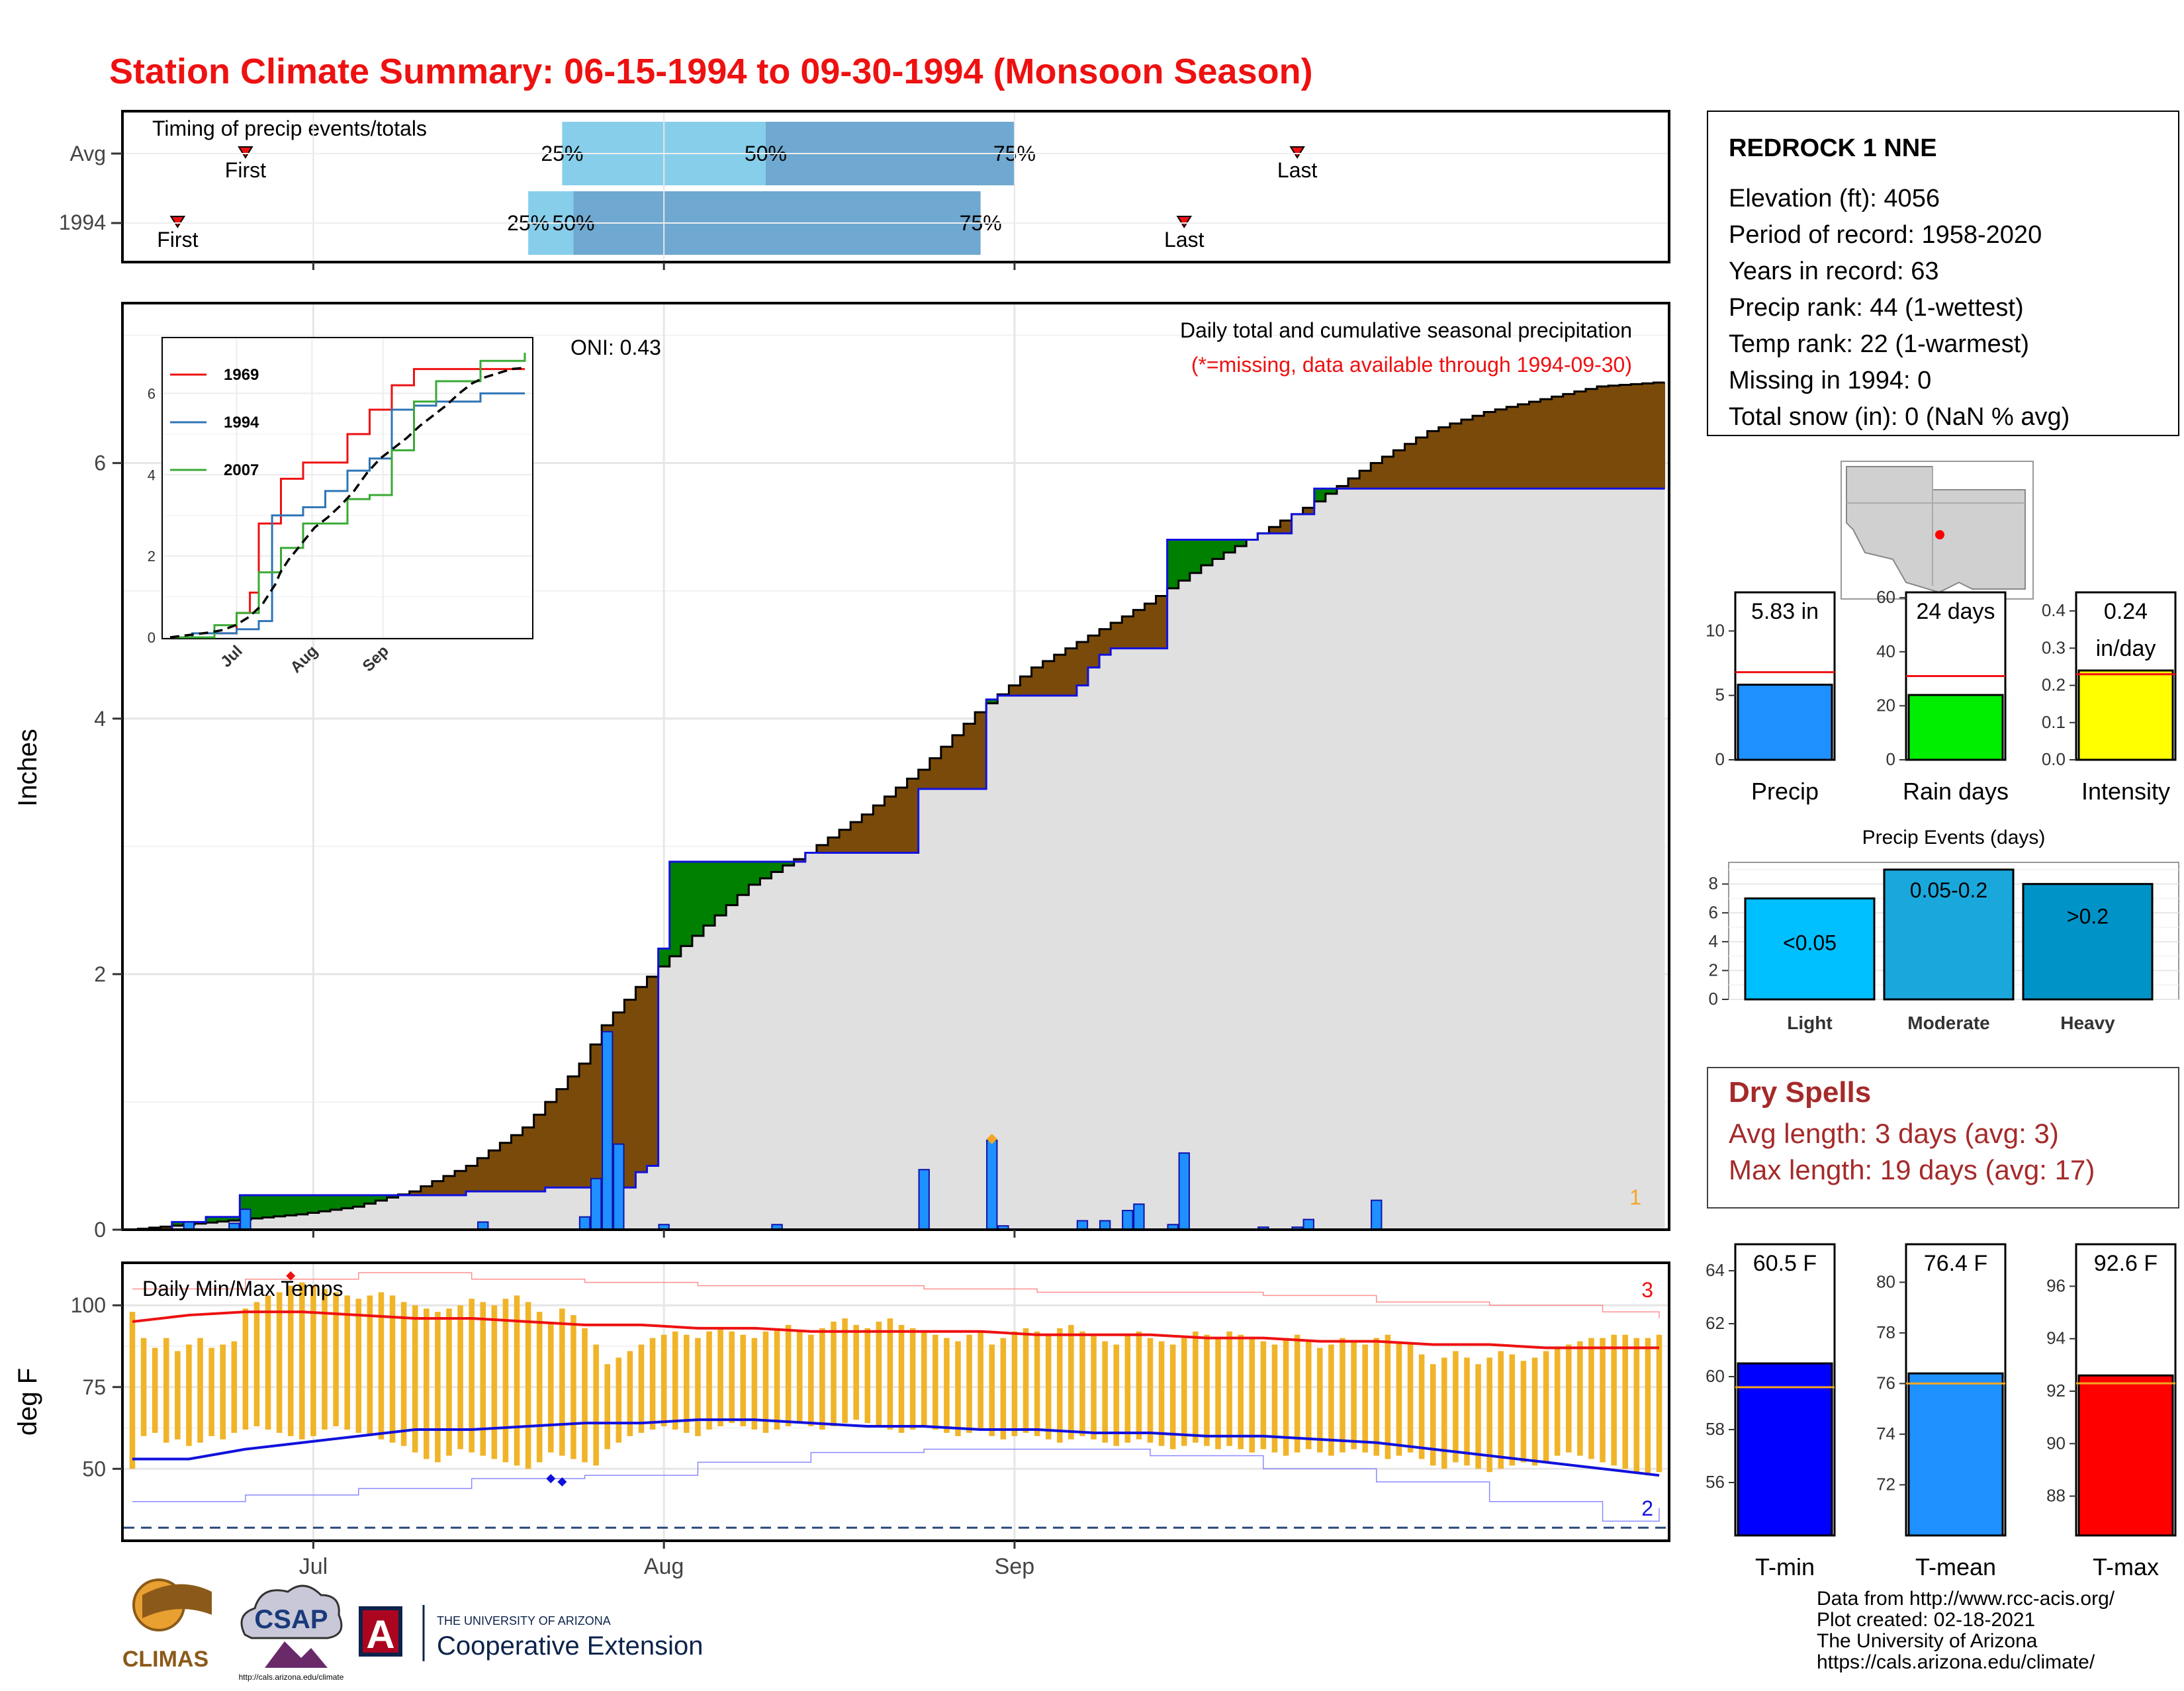 The width and height of the screenshot is (2184, 1691). Describe the element at coordinates (94, 1469) in the screenshot. I see `temps-y-tick-label: 50` at that location.